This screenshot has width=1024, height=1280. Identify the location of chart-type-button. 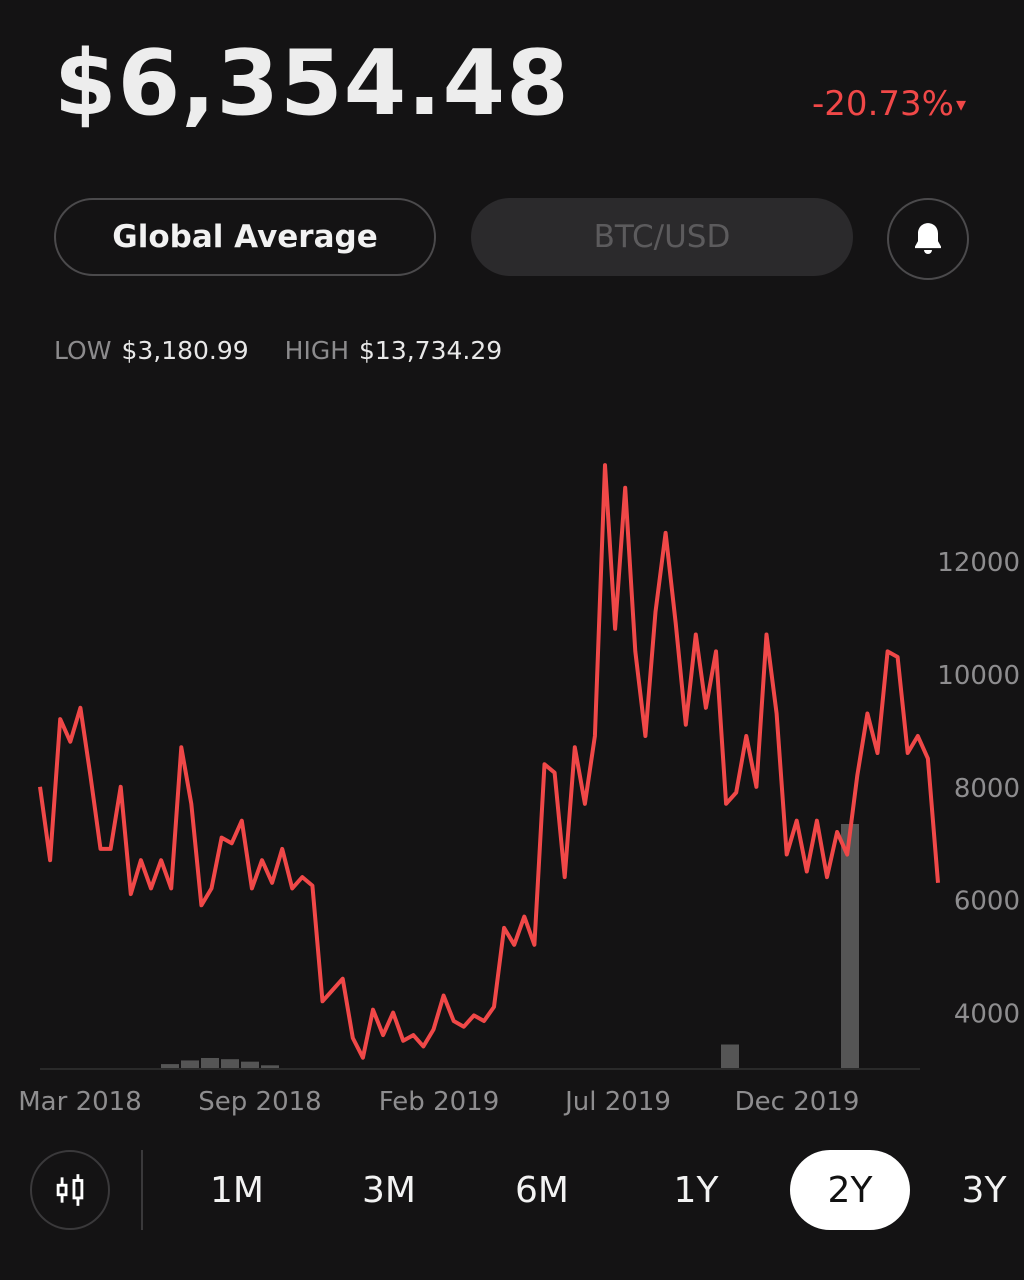
(70, 1190).